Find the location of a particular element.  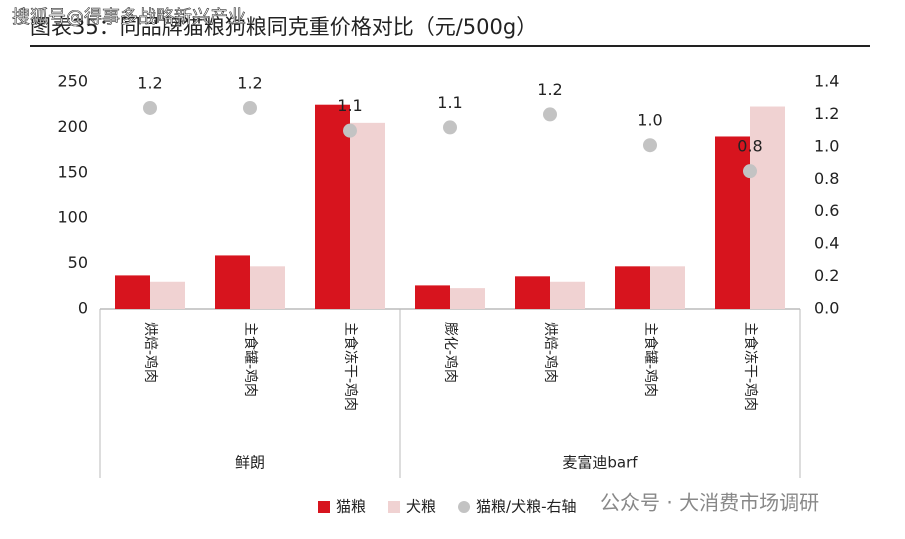

legend-label: 猫粮 is located at coordinates (351, 507).